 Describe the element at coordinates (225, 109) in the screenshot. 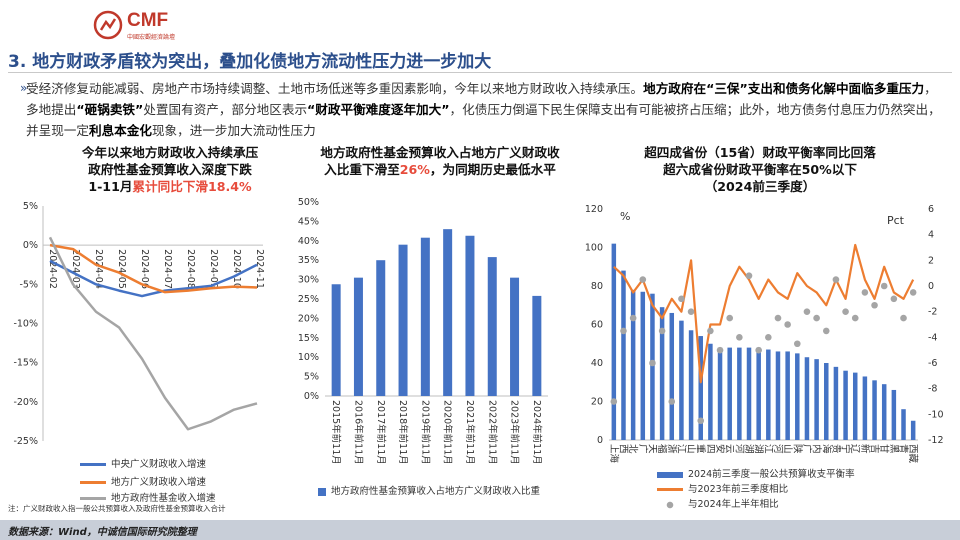

I see `para-text-3: 处置国有资产，部分地区表示` at that location.